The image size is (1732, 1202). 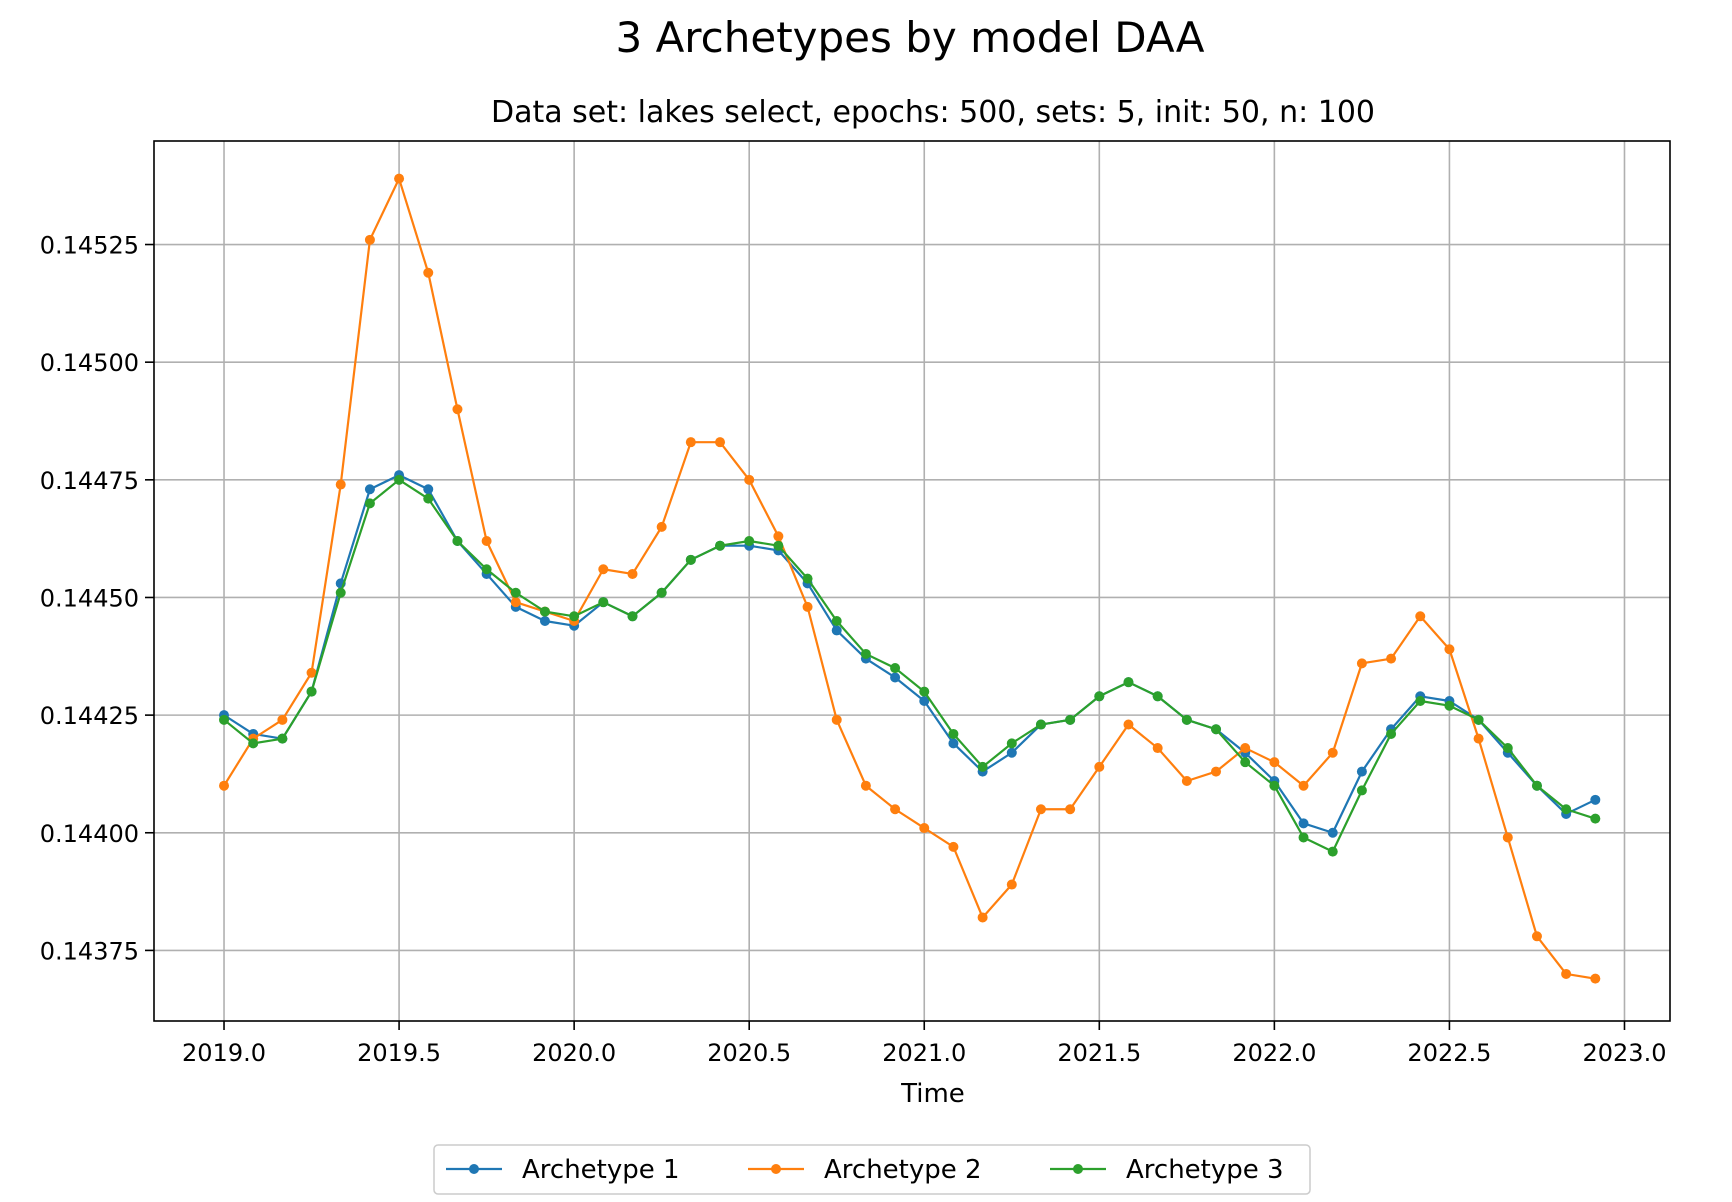 I want to click on legend-frame, so click(x=872, y=1169).